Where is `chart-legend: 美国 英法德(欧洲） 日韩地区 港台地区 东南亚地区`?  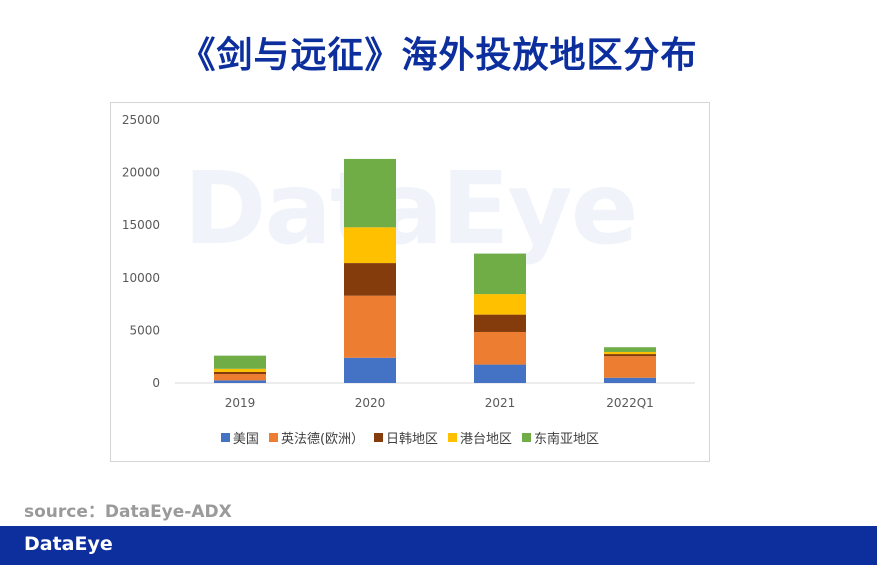
chart-legend: 美国 英法德(欧洲） 日韩地区 港台地区 东南亚地区 is located at coordinates (410, 437).